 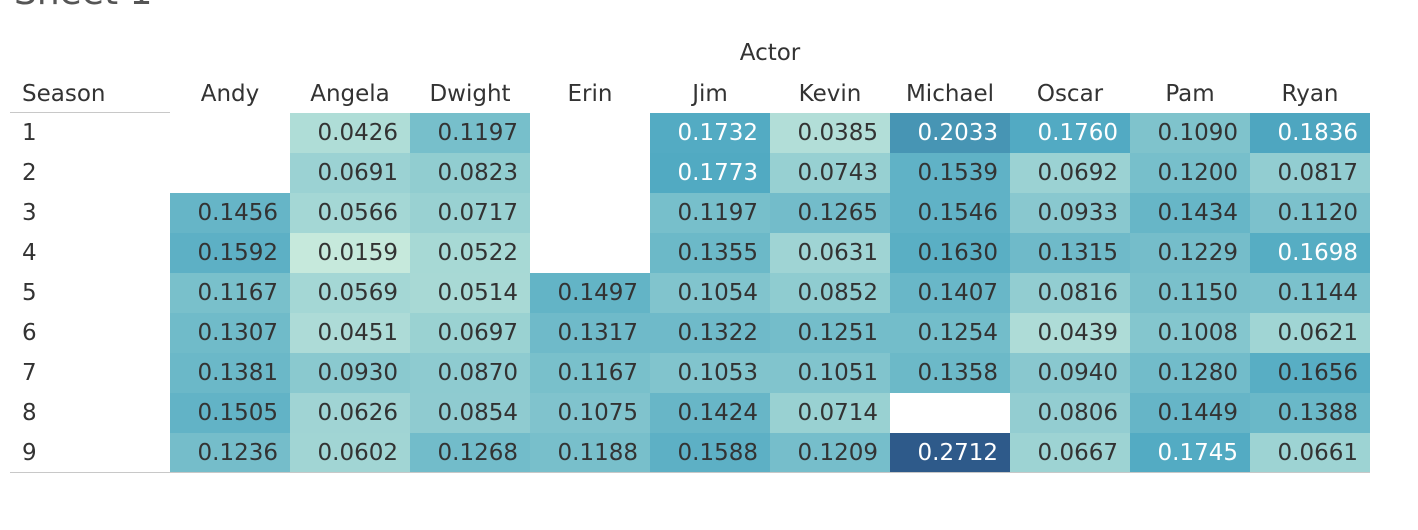 I want to click on heatmap-cell: 0.0439, so click(x=1070, y=333).